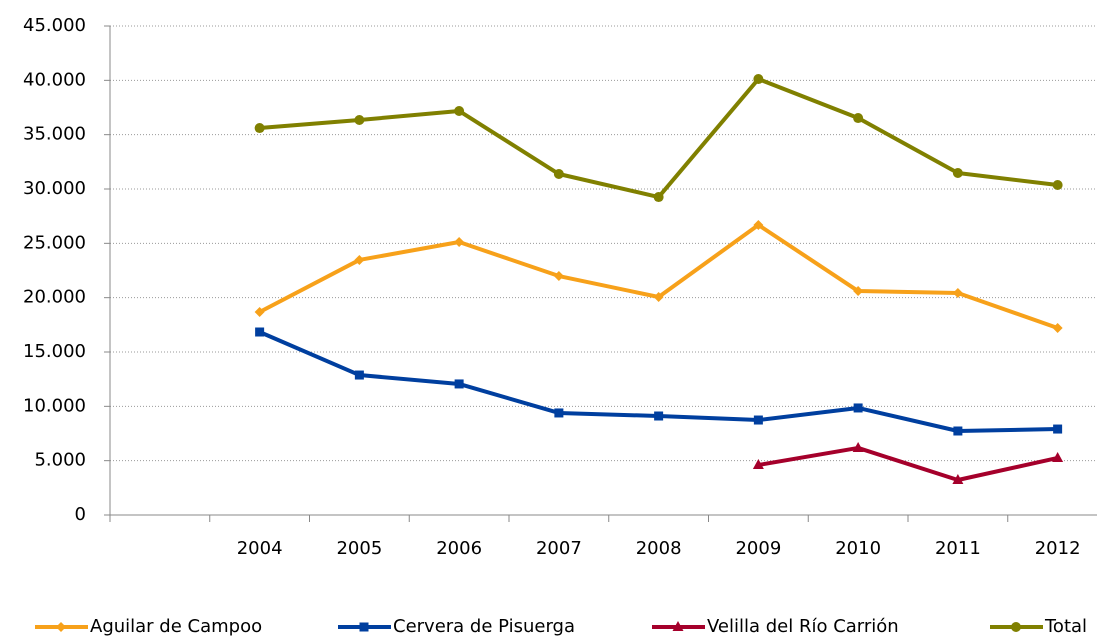 Image resolution: width=1097 pixels, height=637 pixels. Describe the element at coordinates (1065, 626) in the screenshot. I see `legend-label: Total` at that location.